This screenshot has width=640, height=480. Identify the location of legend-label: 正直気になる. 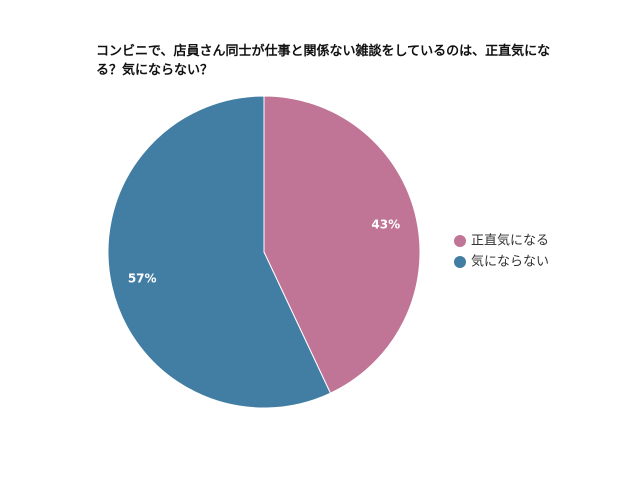
(510, 241).